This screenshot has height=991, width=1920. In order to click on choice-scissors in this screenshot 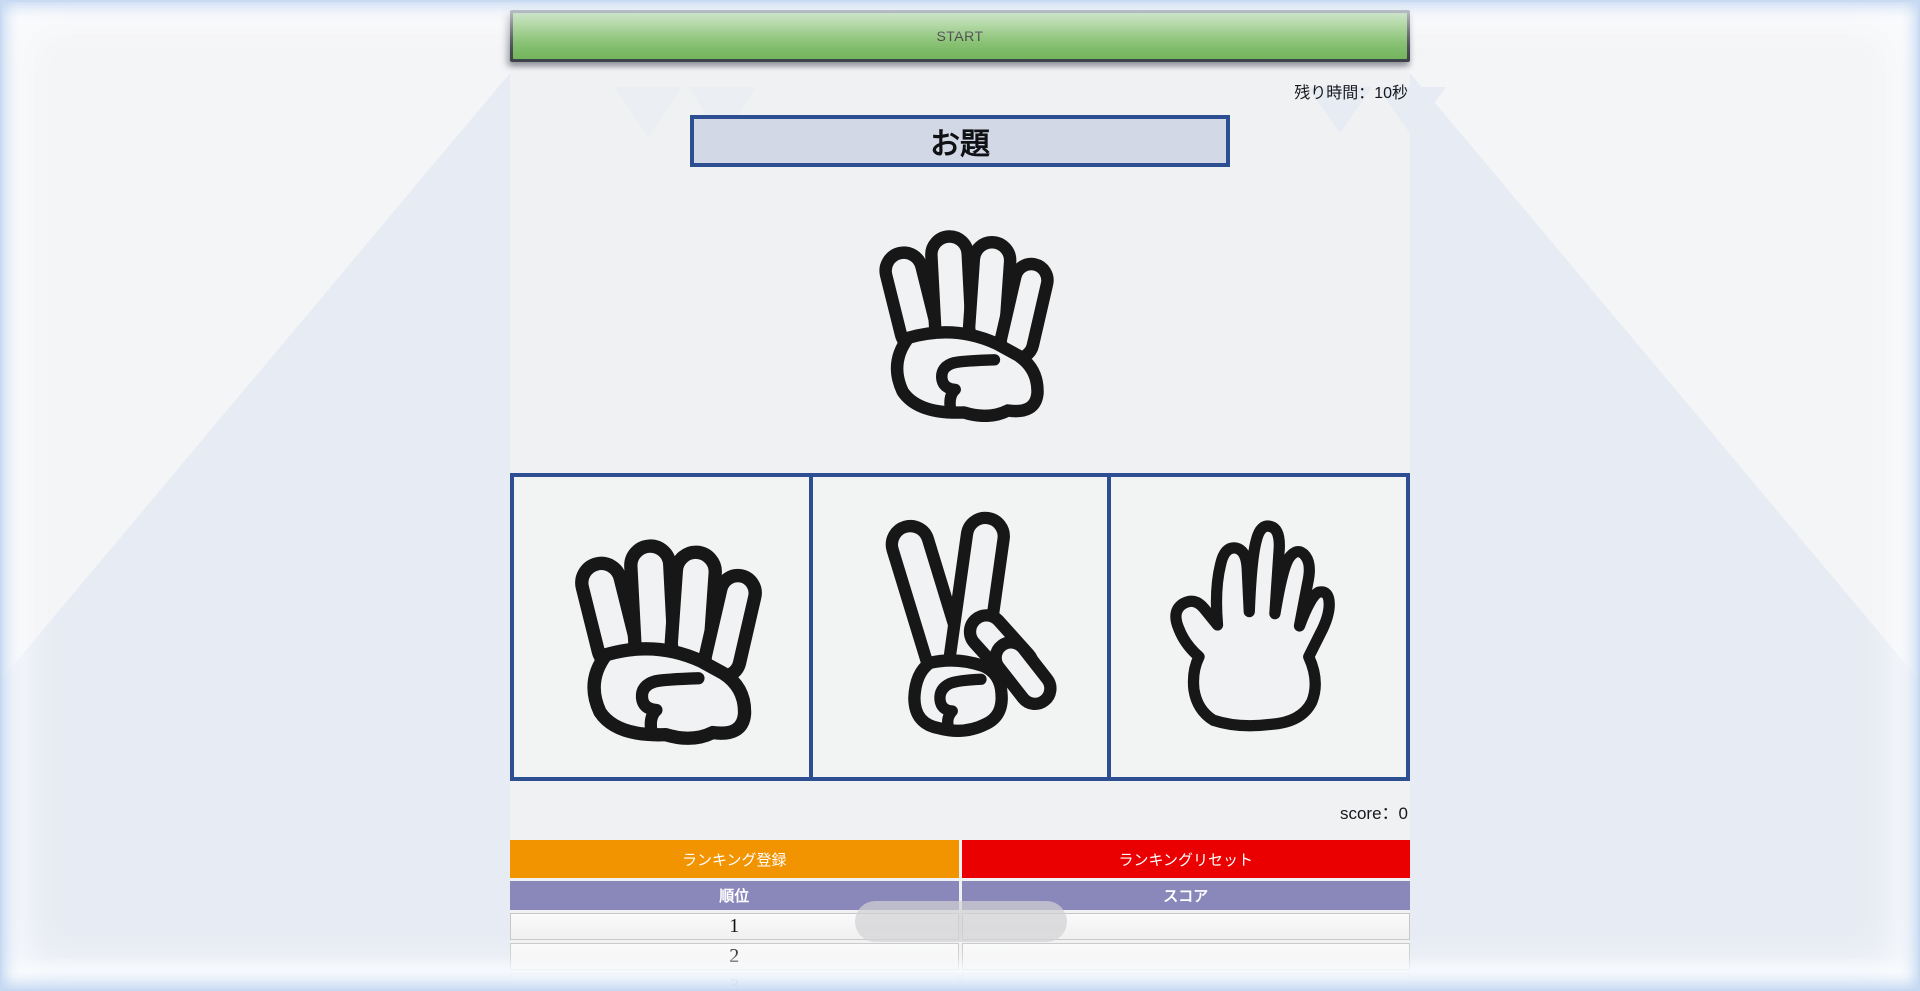, I will do `click(960, 627)`.